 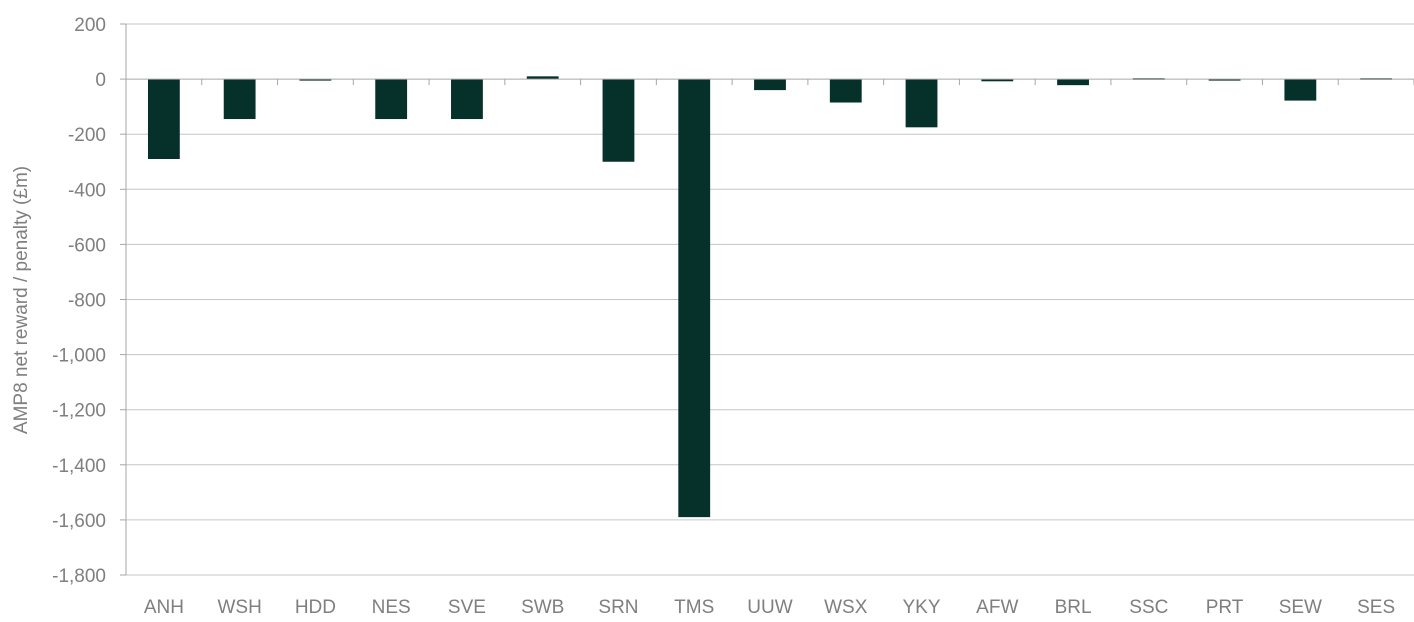 What do you see at coordinates (79, 521) in the screenshot?
I see `y-tick-label: -1,600` at bounding box center [79, 521].